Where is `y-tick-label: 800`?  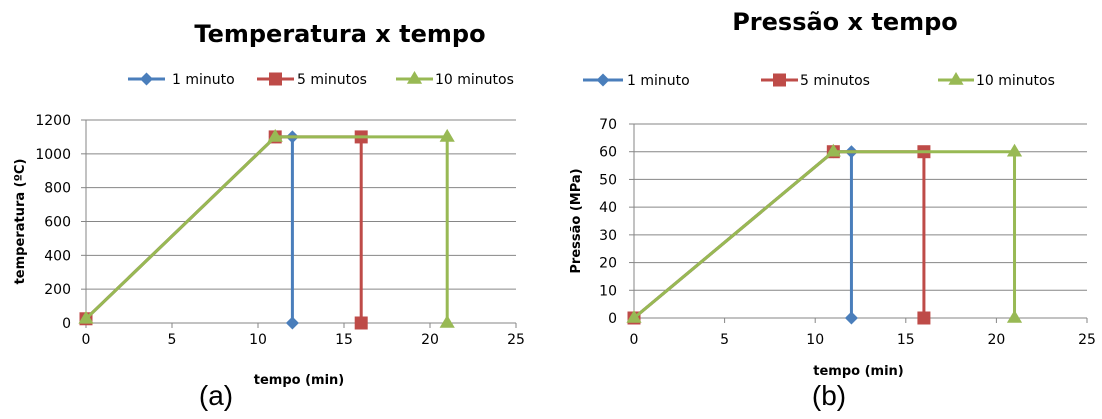
y-tick-label: 800 is located at coordinates (57, 189).